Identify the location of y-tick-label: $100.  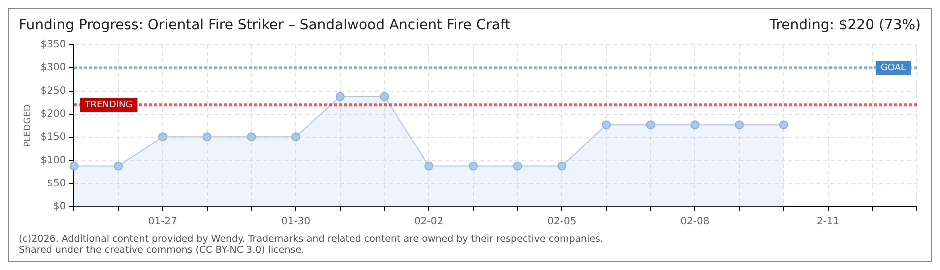
(53, 160).